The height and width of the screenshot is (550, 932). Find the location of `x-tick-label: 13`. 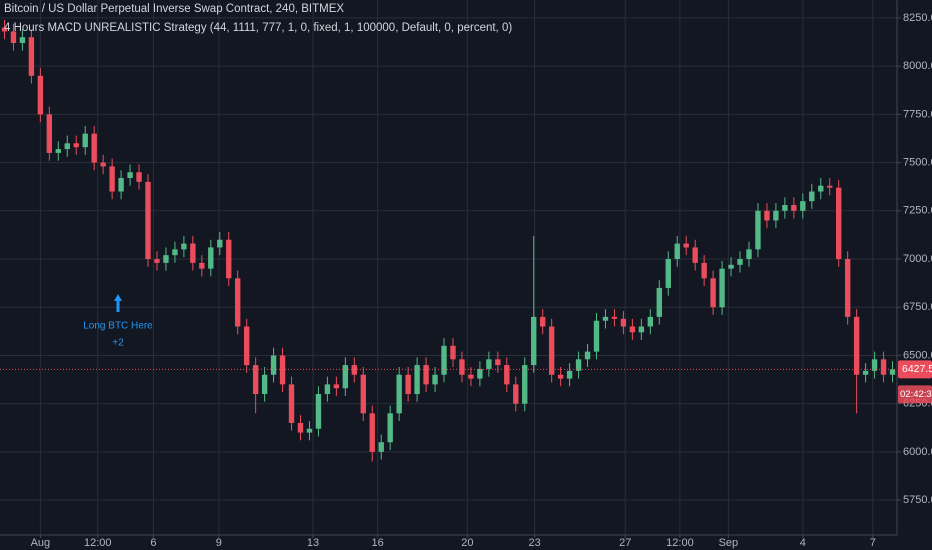

x-tick-label: 13 is located at coordinates (313, 543).